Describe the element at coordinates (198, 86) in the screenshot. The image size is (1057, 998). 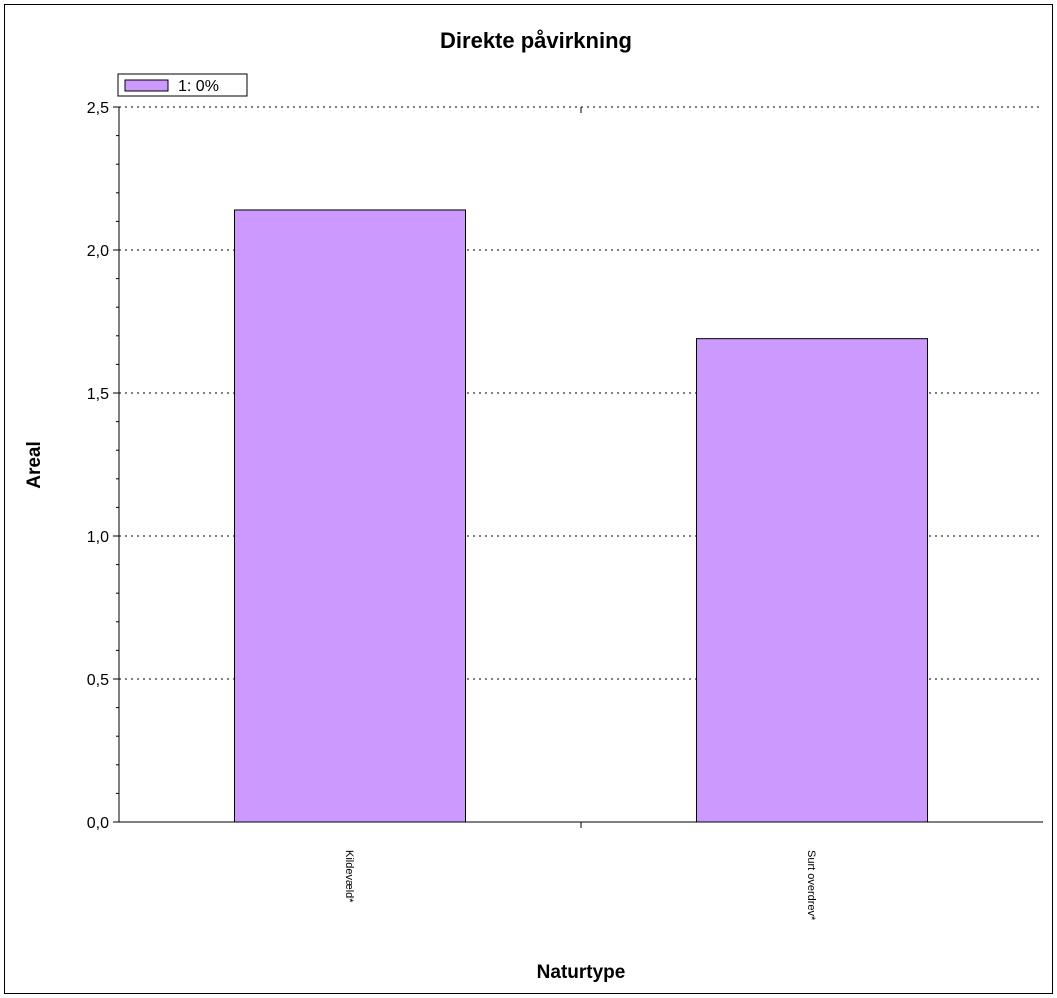
I see `legend-label: 1: 0%` at that location.